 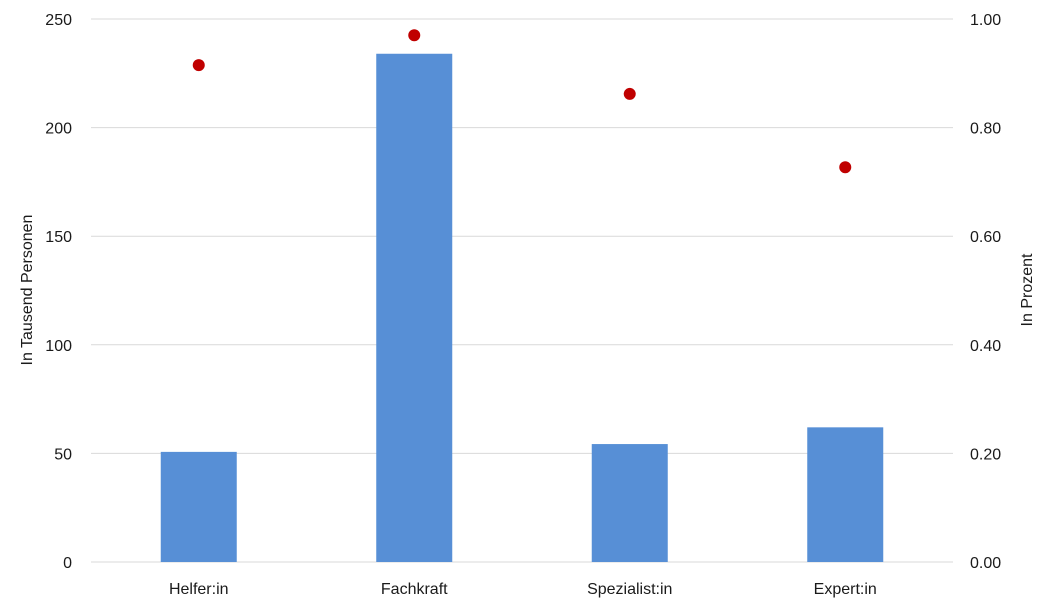 What do you see at coordinates (58, 20) in the screenshot?
I see `left-tick-label: 250` at bounding box center [58, 20].